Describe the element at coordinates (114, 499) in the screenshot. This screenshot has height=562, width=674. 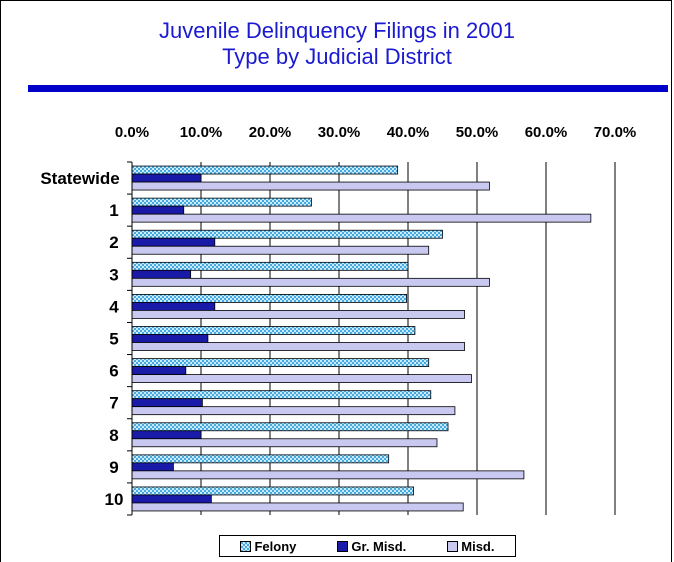
I see `category-label: 10` at that location.